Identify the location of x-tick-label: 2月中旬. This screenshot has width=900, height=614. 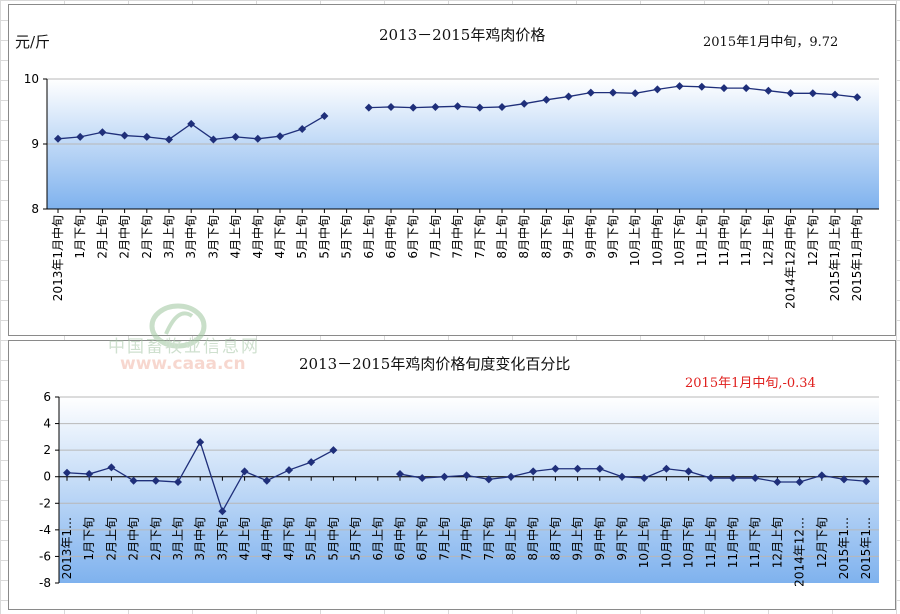
(124, 237).